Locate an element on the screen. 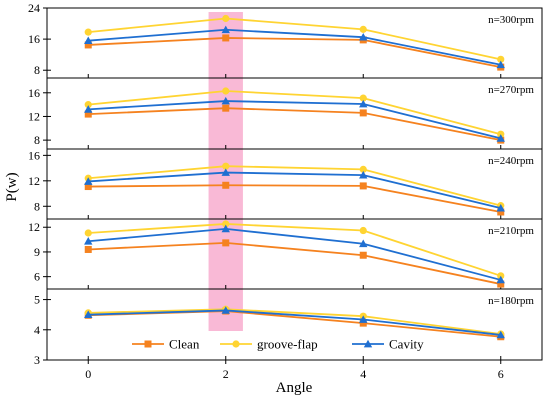 Image resolution: width=550 pixels, height=408 pixels. y-tick-label: 9 is located at coordinates (37, 252).